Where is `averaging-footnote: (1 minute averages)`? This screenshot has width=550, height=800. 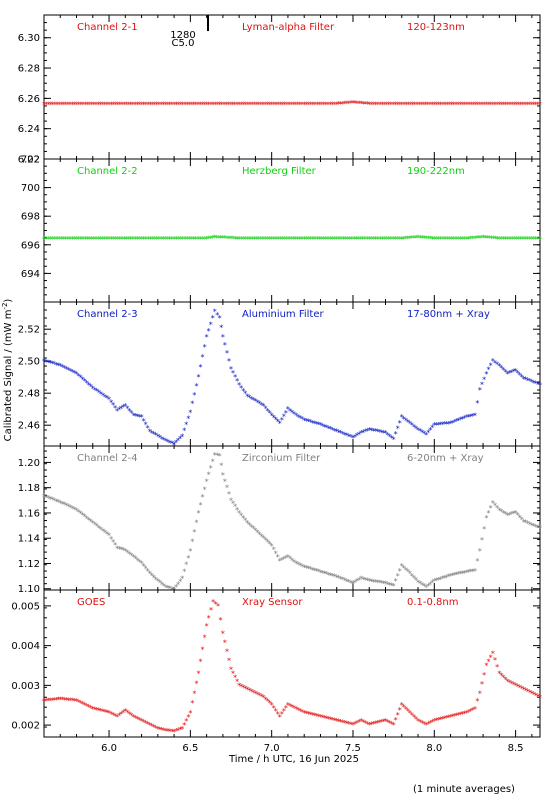 averaging-footnote: (1 minute averages) is located at coordinates (464, 789).